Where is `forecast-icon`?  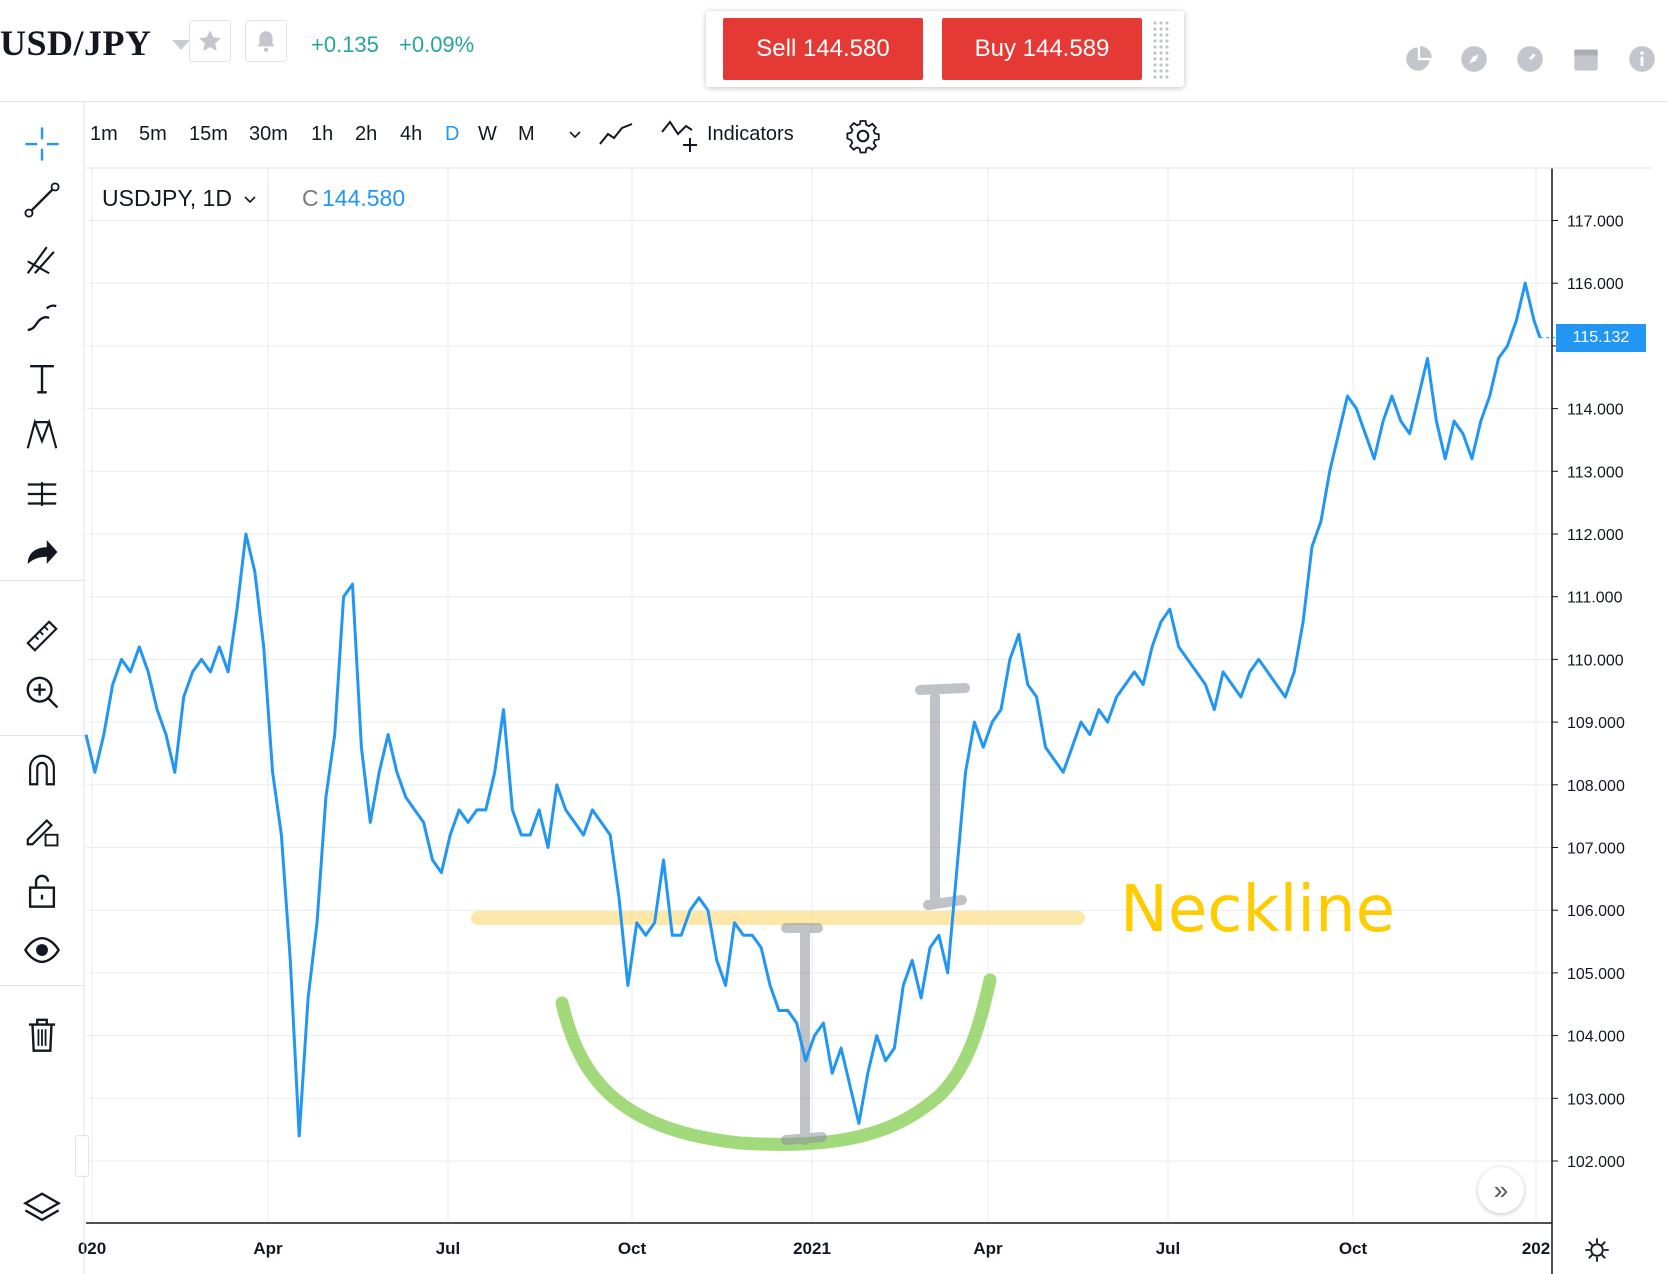 forecast-icon is located at coordinates (42, 494).